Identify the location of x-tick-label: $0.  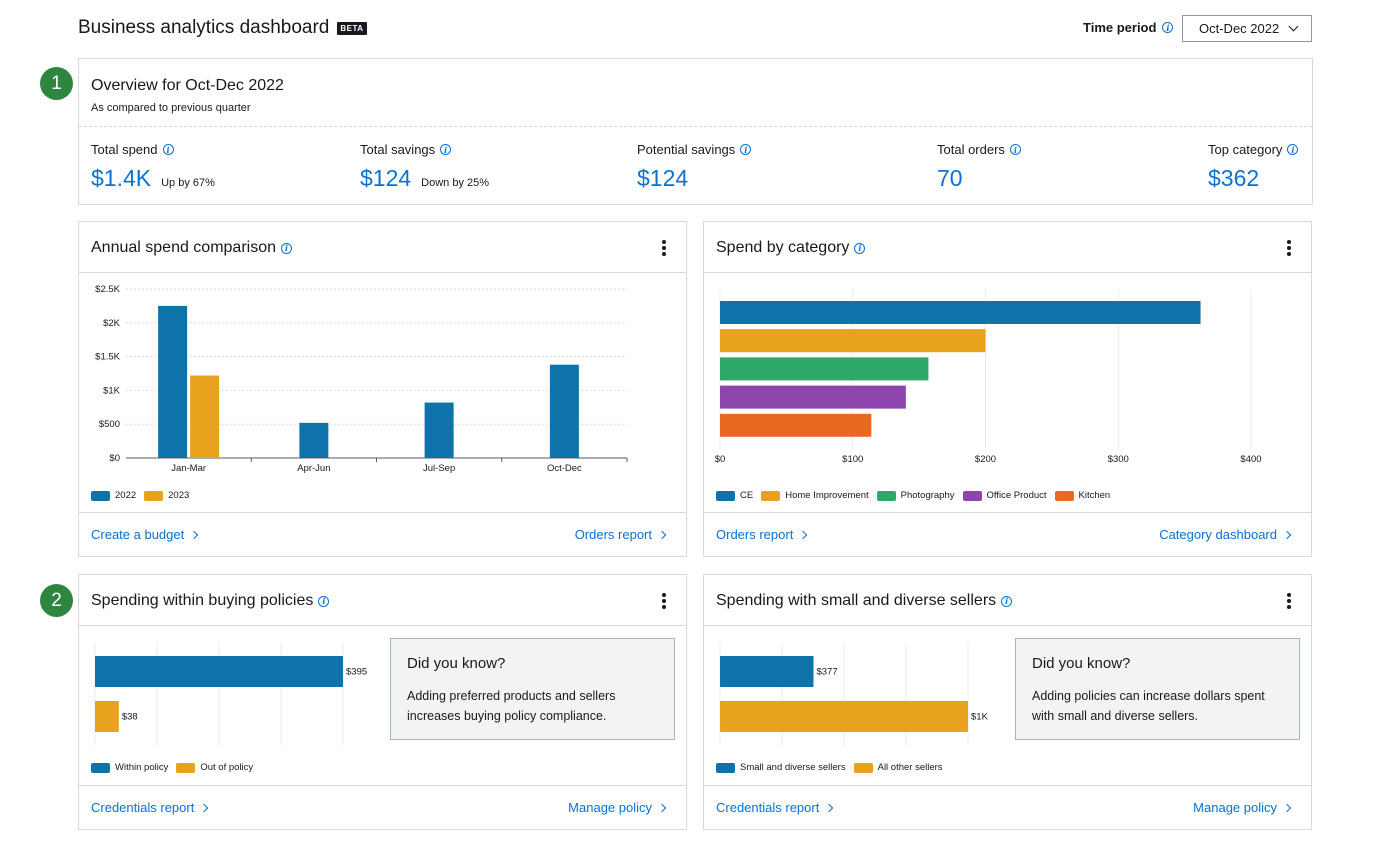
(720, 459).